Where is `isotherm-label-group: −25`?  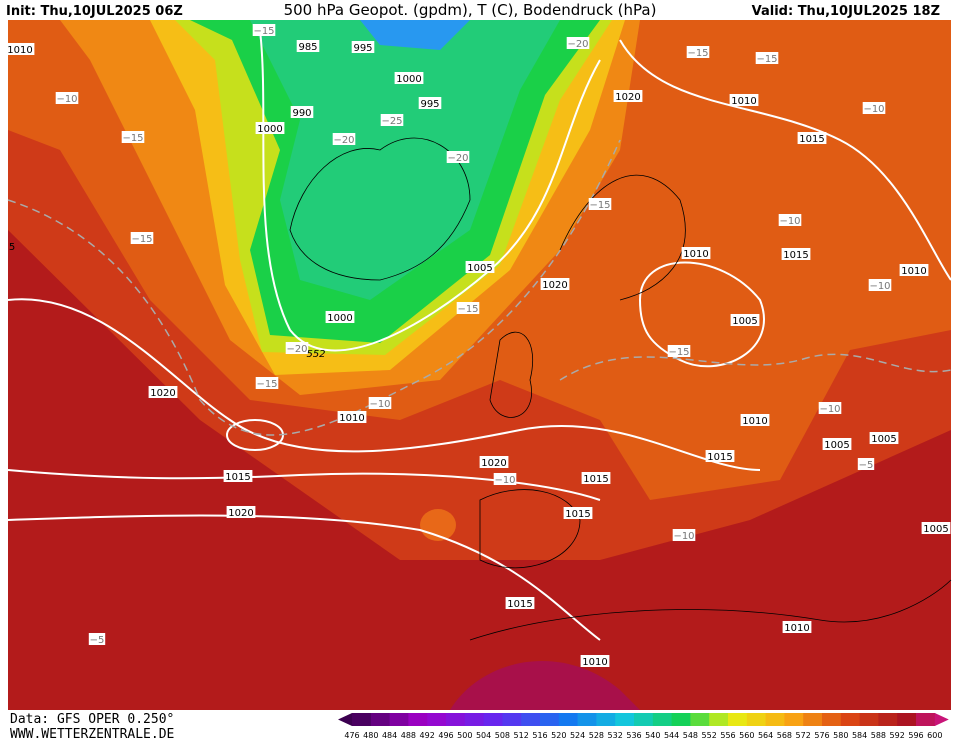 isotherm-label-group: −25 is located at coordinates (392, 120).